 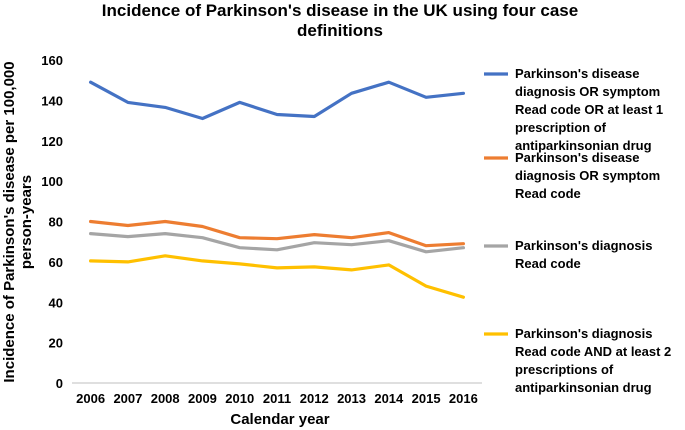 What do you see at coordinates (314, 398) in the screenshot?
I see `x-tick-label: 2012` at bounding box center [314, 398].